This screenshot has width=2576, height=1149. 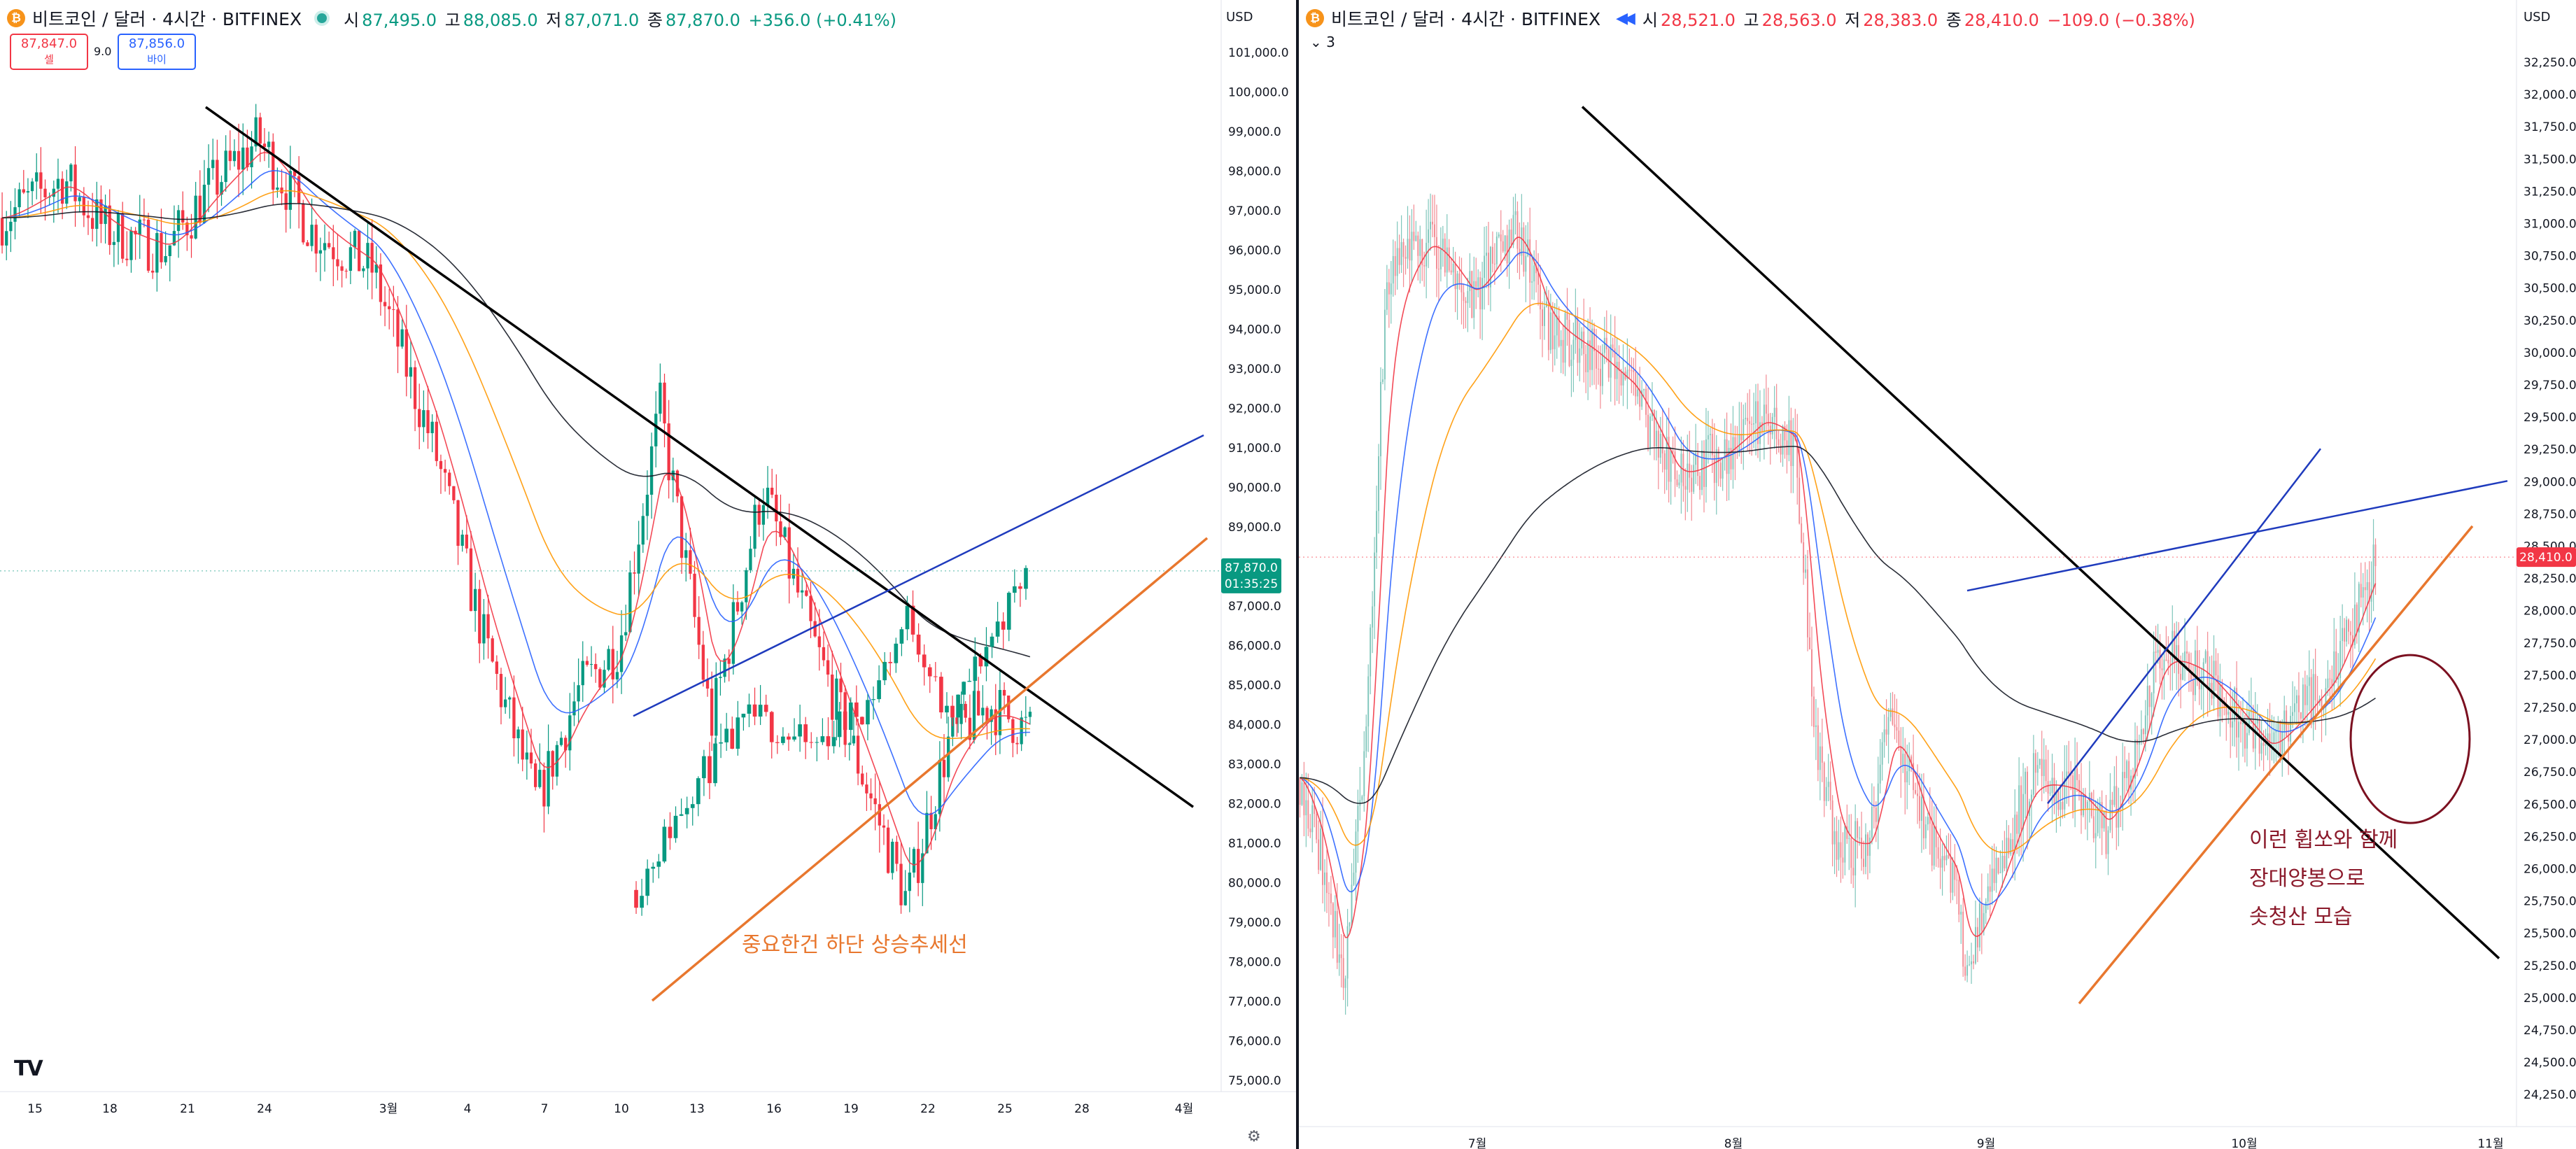 I want to click on indicator-collapse-toggle: ⌄ 3, so click(x=1322, y=42).